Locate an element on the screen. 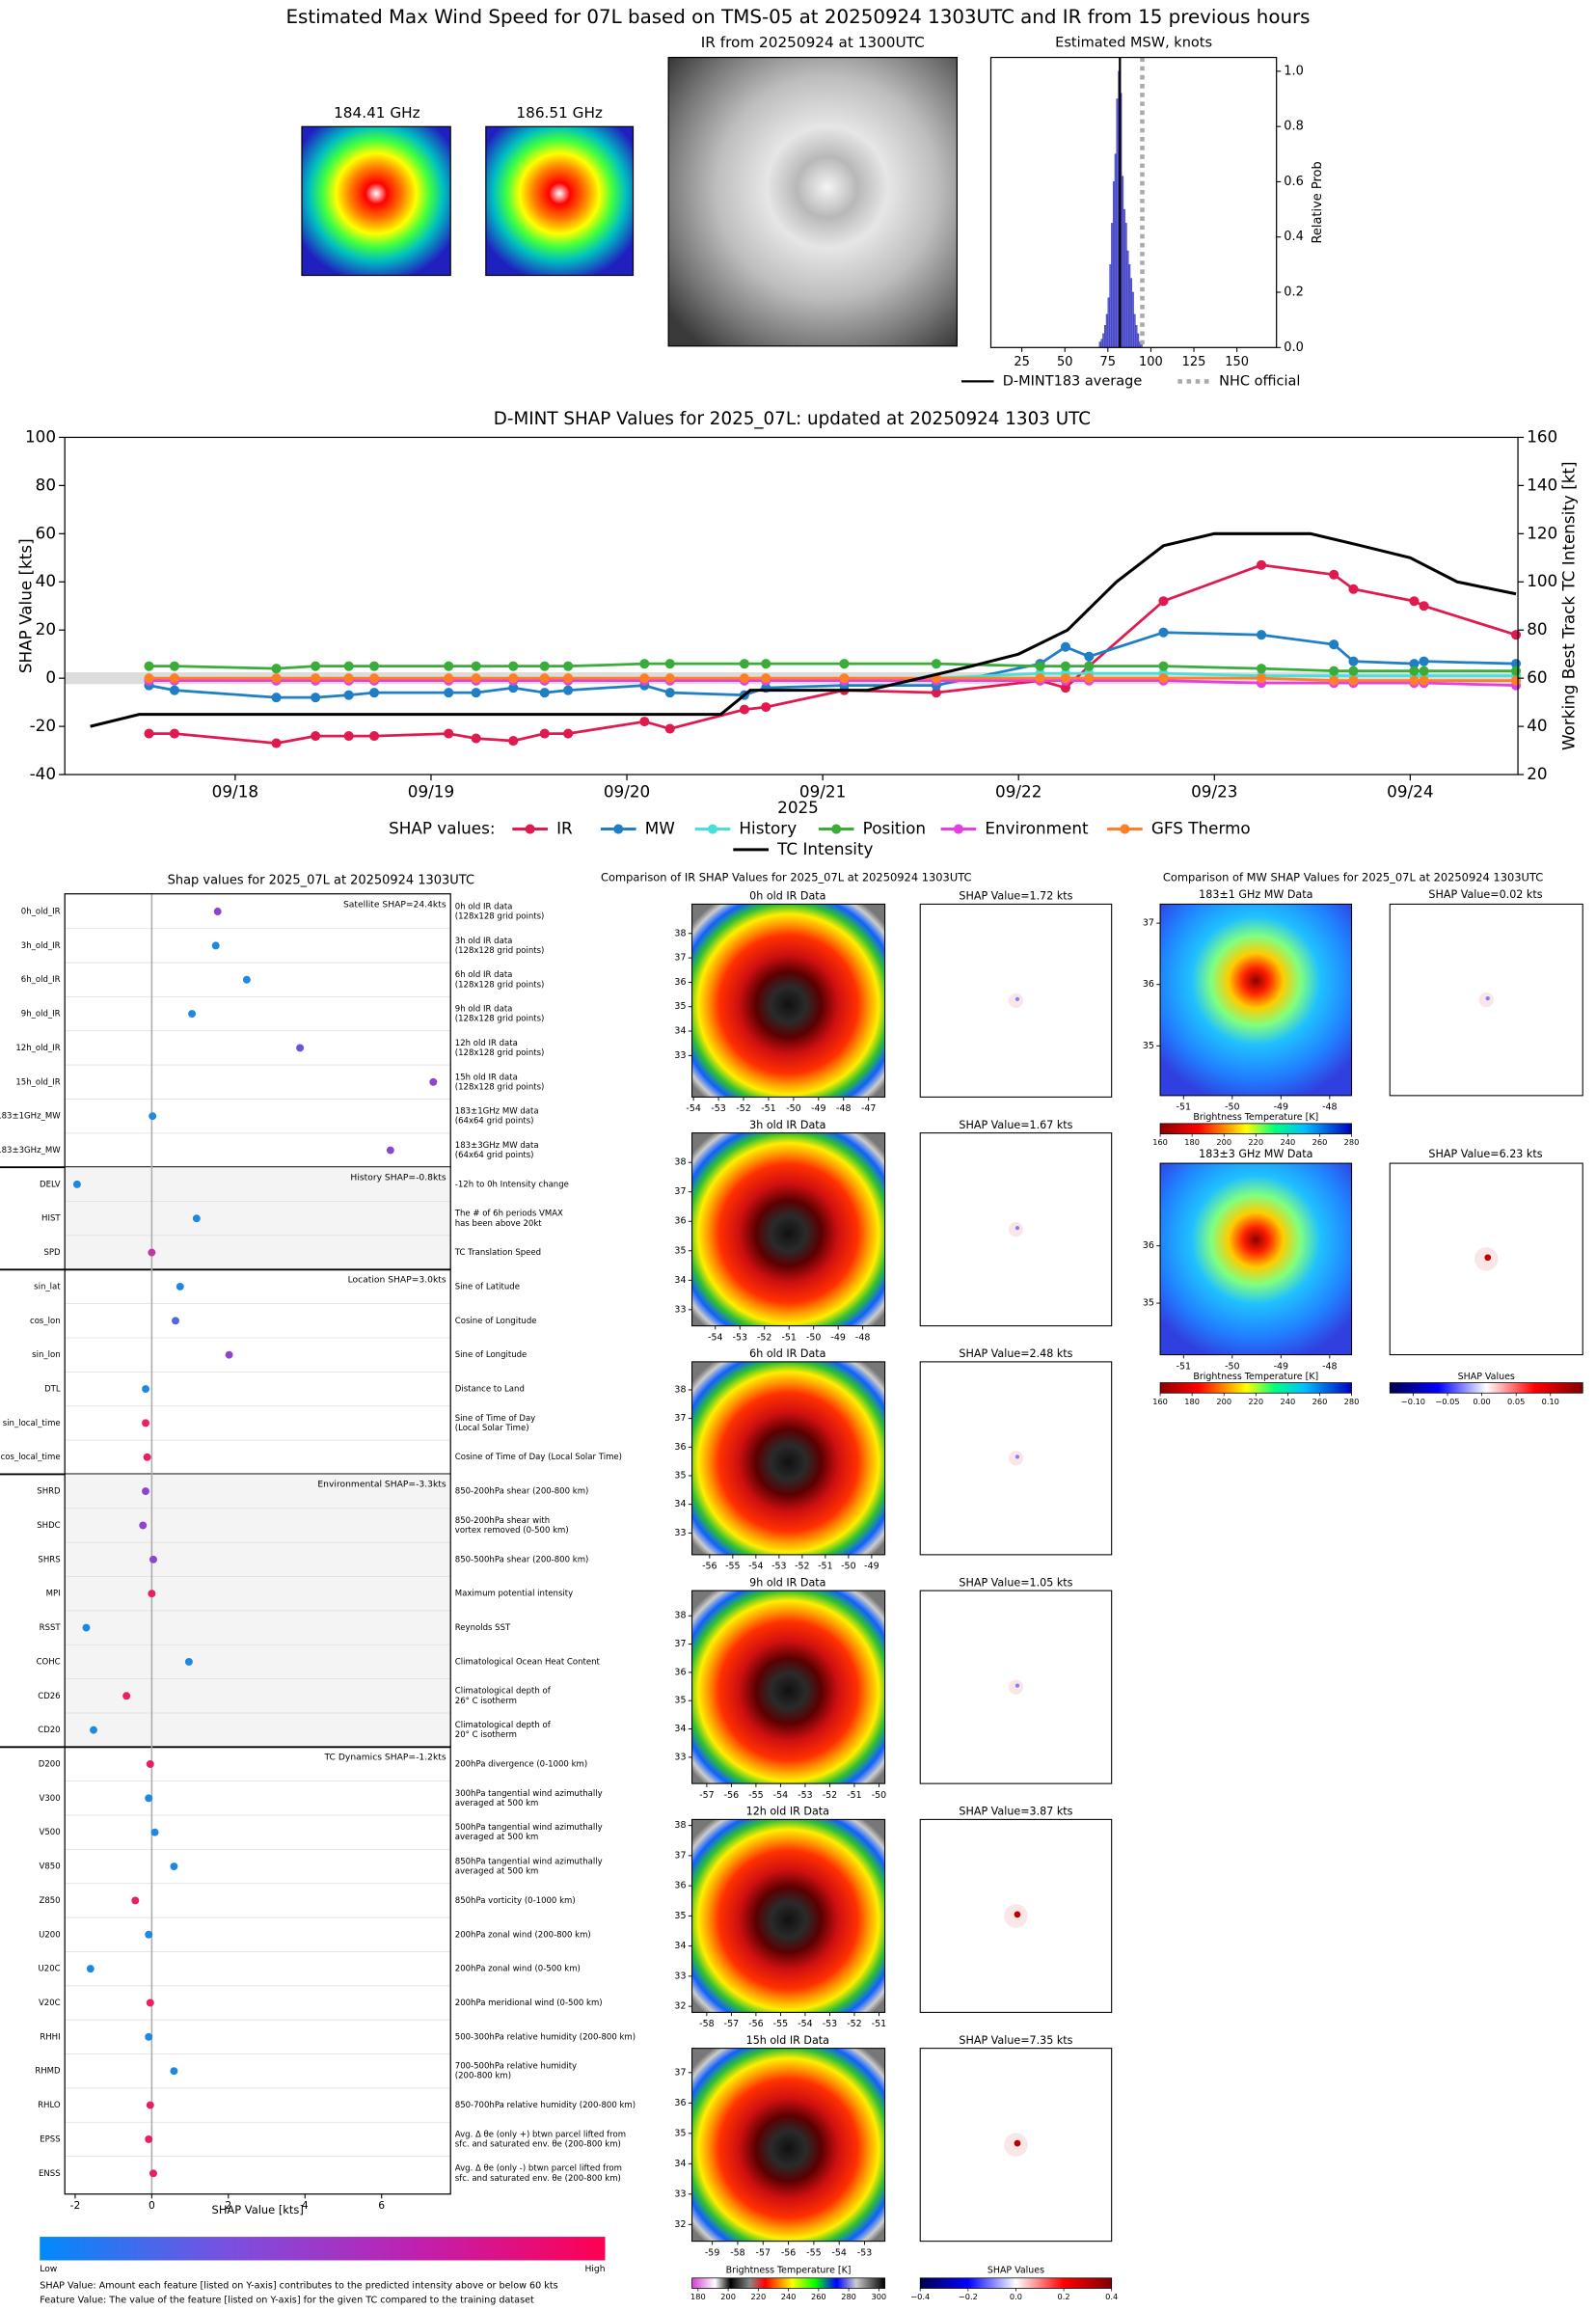 The image size is (1596, 2311). colorbar-tick-label: 180 is located at coordinates (698, 2297).